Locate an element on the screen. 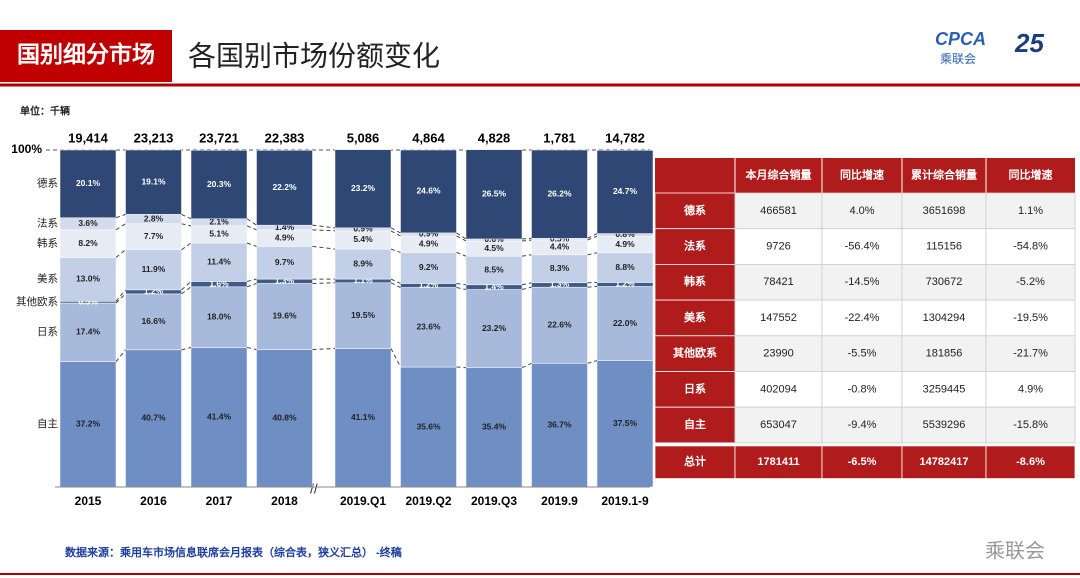  total-label: 23,721 is located at coordinates (219, 137).